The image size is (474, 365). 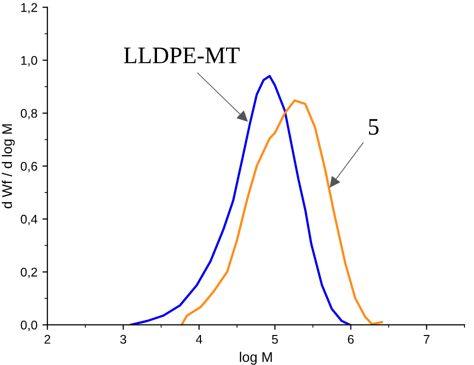 I want to click on y-tick-label: 0,4, so click(x=29, y=220).